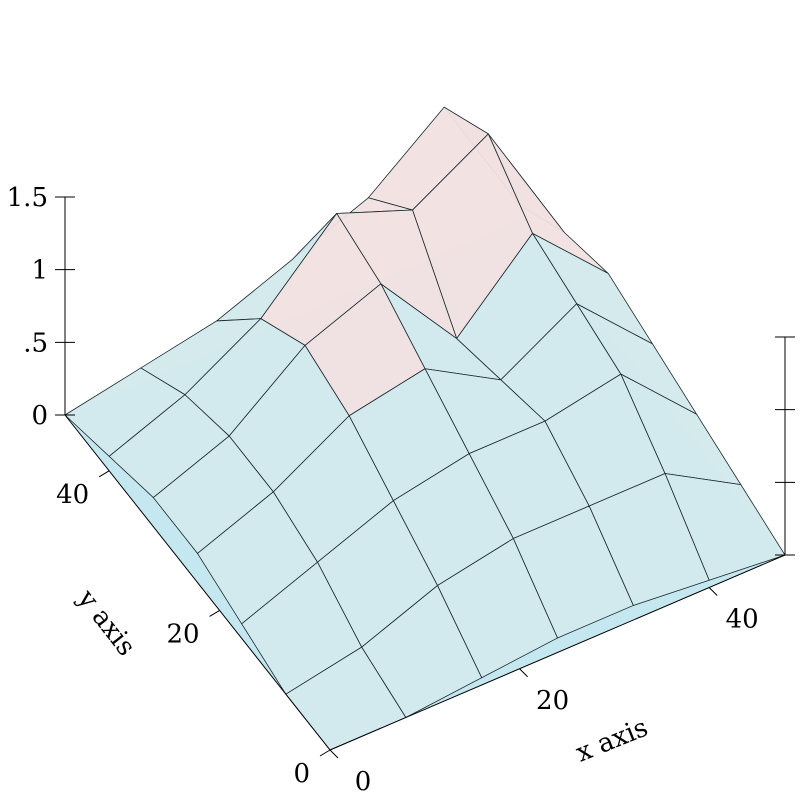  What do you see at coordinates (72, 495) in the screenshot?
I see `y-tick-label: 40` at bounding box center [72, 495].